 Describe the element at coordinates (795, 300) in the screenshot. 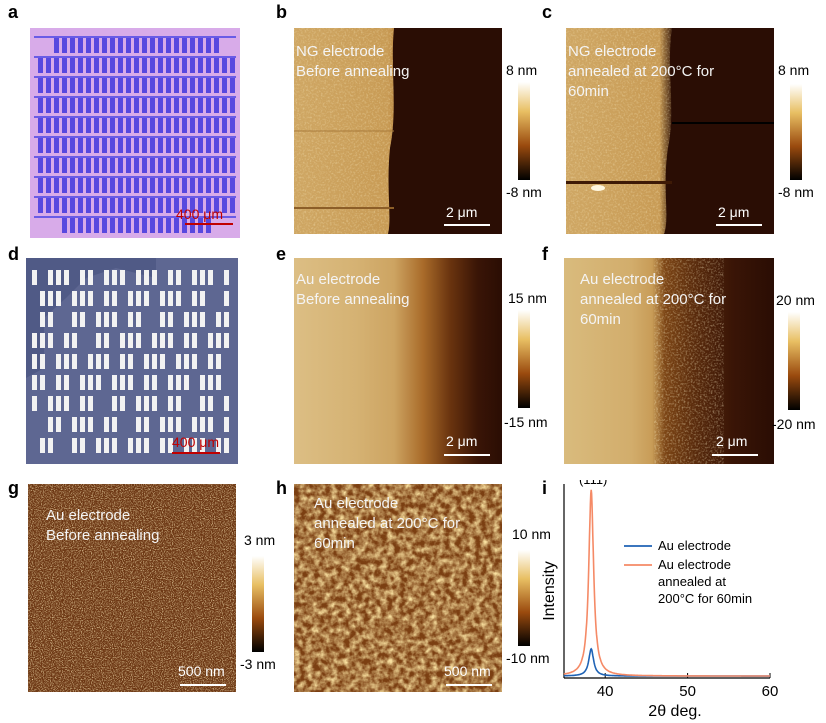

I see `colorbar-max-f: 20 nm` at that location.